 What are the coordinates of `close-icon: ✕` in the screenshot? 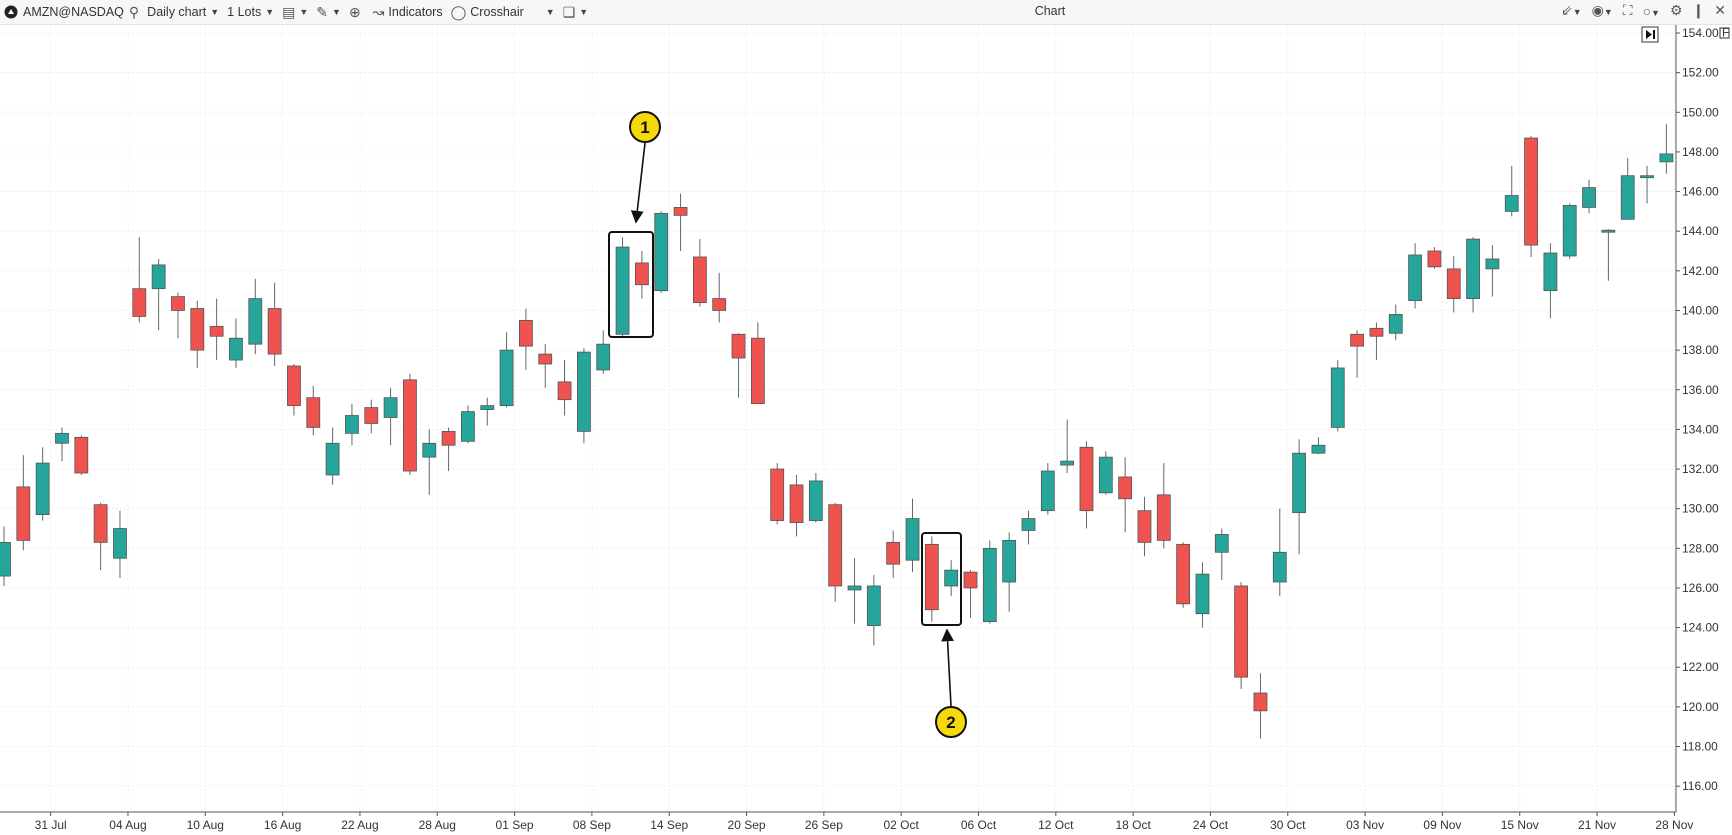 It's located at (1720, 10).